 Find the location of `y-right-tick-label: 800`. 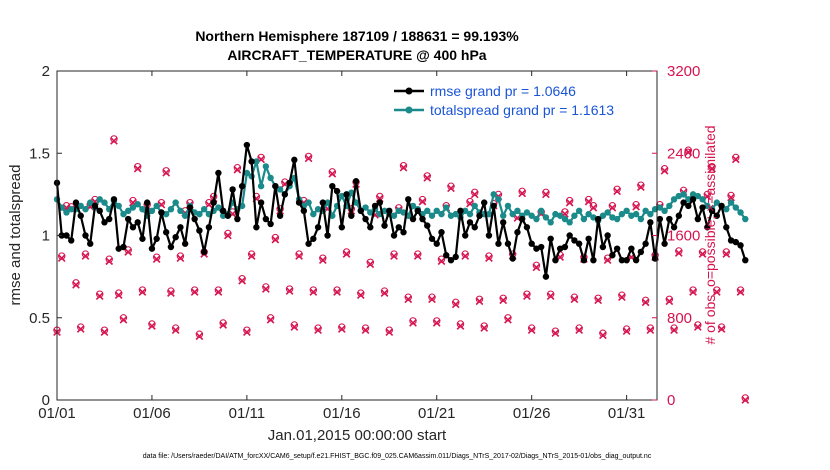

y-right-tick-label: 800 is located at coordinates (679, 318).